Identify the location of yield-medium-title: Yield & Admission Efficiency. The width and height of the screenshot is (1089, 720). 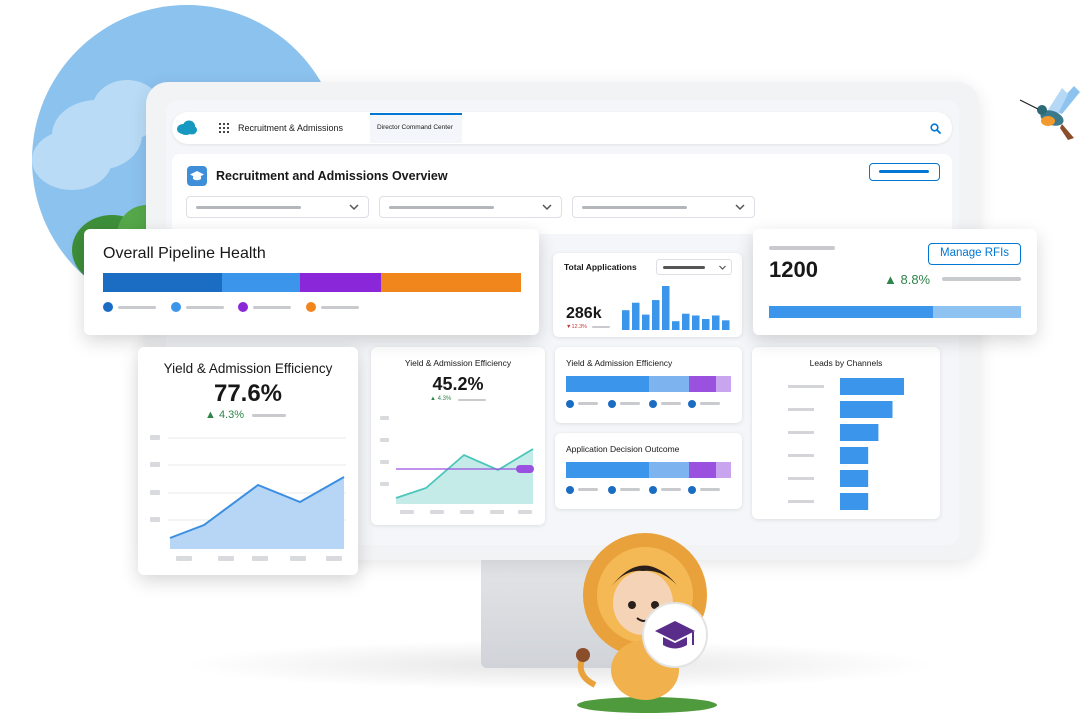
(458, 363).